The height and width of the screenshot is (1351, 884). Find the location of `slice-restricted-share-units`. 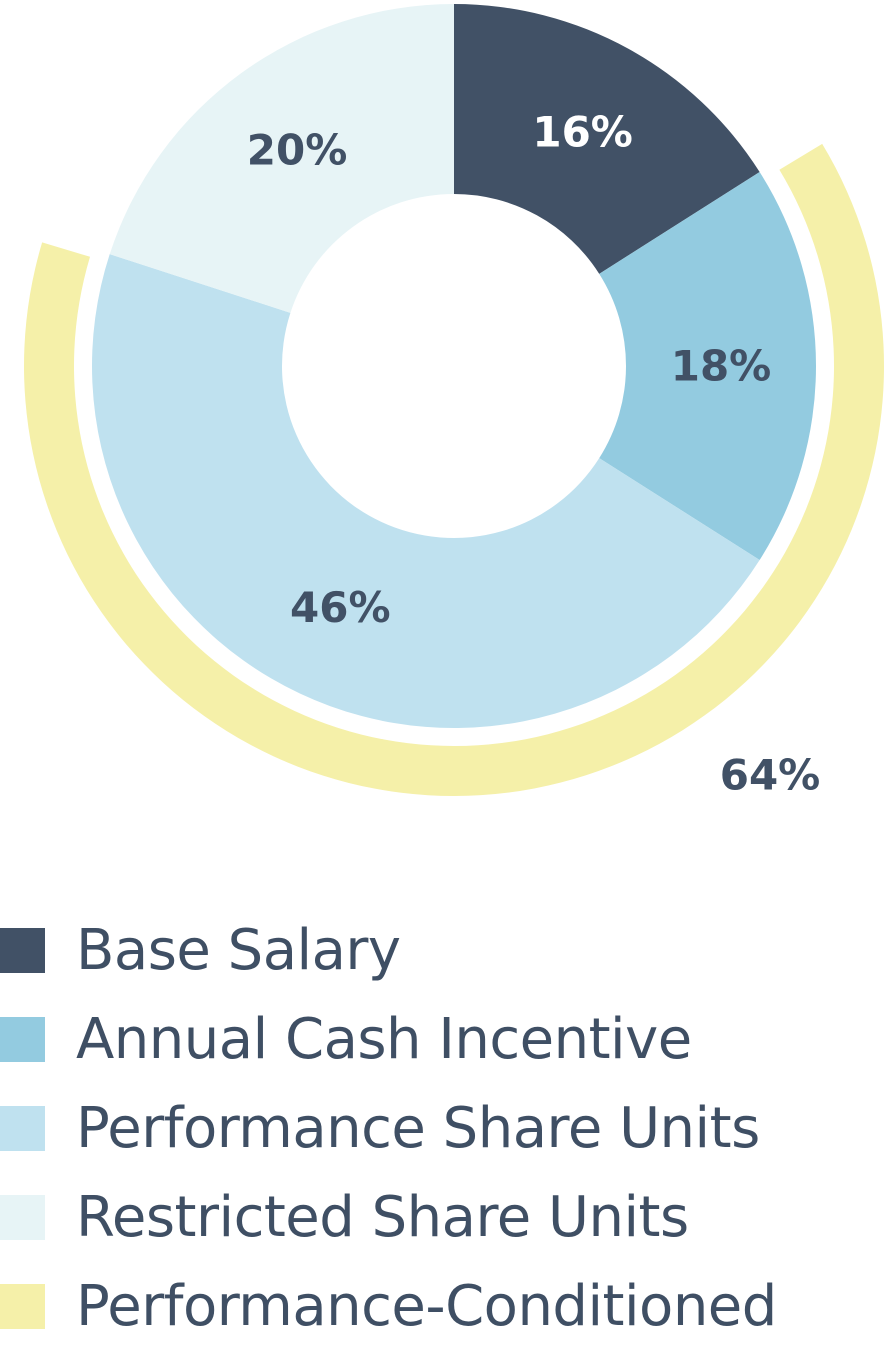

slice-restricted-share-units is located at coordinates (282, 158).